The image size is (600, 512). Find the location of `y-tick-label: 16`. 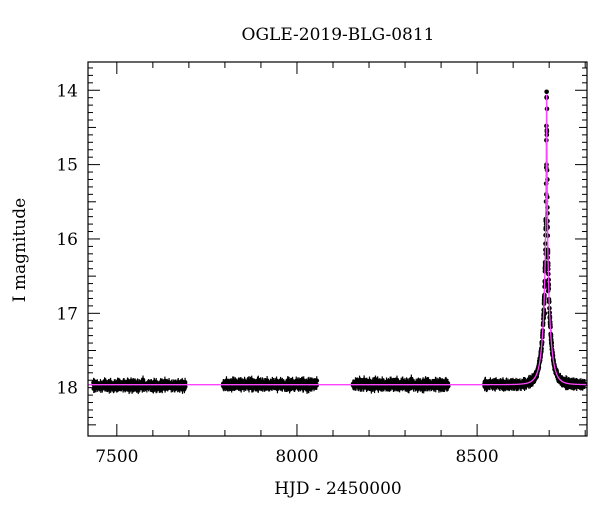

y-tick-label: 16 is located at coordinates (67, 240).